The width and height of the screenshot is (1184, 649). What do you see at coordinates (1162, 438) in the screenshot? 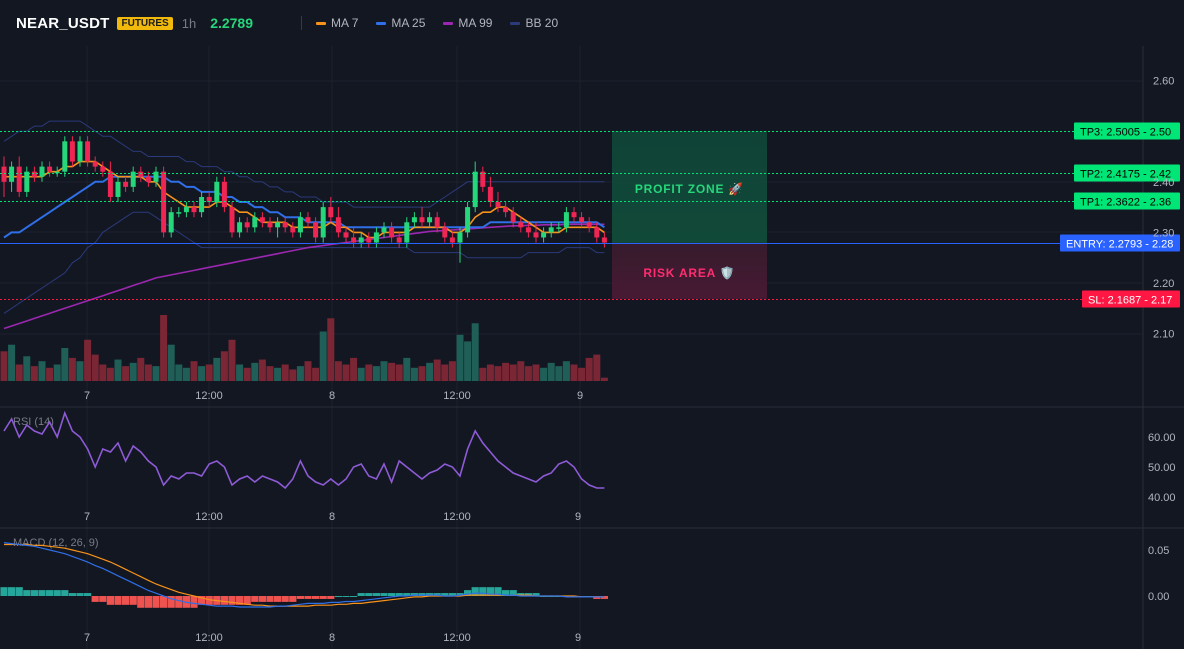
I see `rsi-tick-label: 60.00` at bounding box center [1162, 438].